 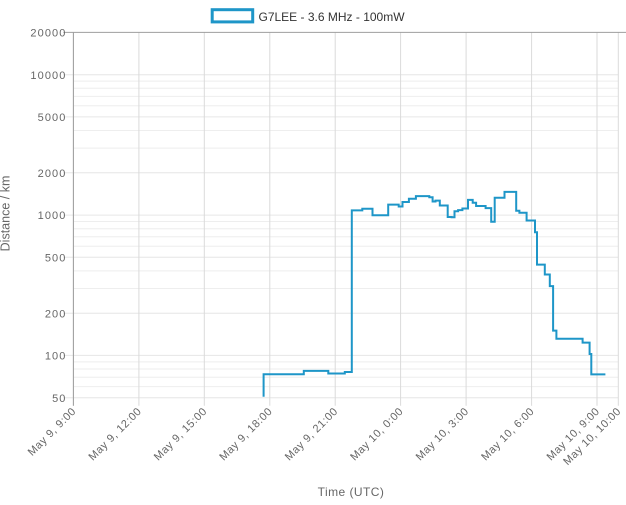 I want to click on svg-text: 2000, so click(x=52, y=174).